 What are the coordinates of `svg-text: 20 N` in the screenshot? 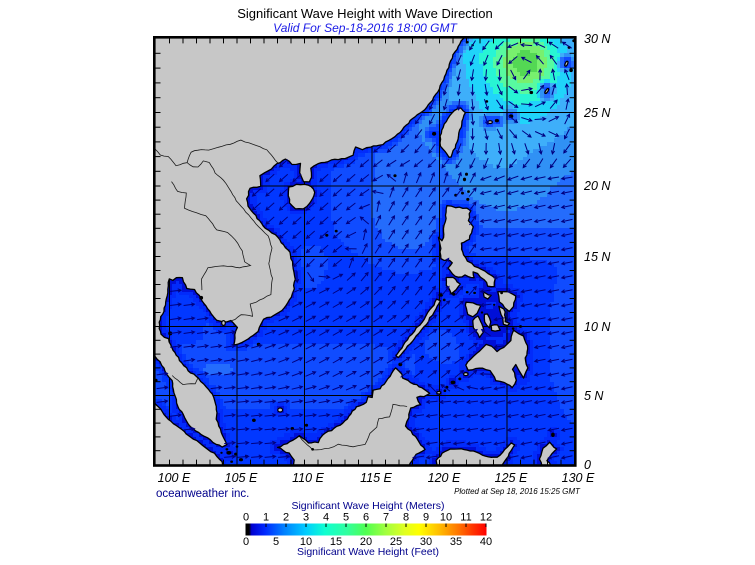 It's located at (597, 186).